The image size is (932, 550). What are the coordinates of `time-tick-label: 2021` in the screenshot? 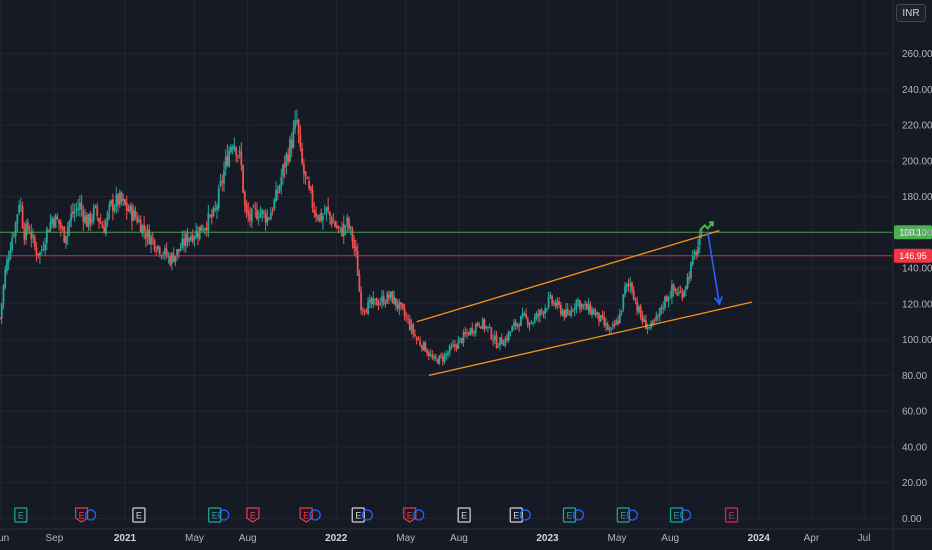 It's located at (125, 538).